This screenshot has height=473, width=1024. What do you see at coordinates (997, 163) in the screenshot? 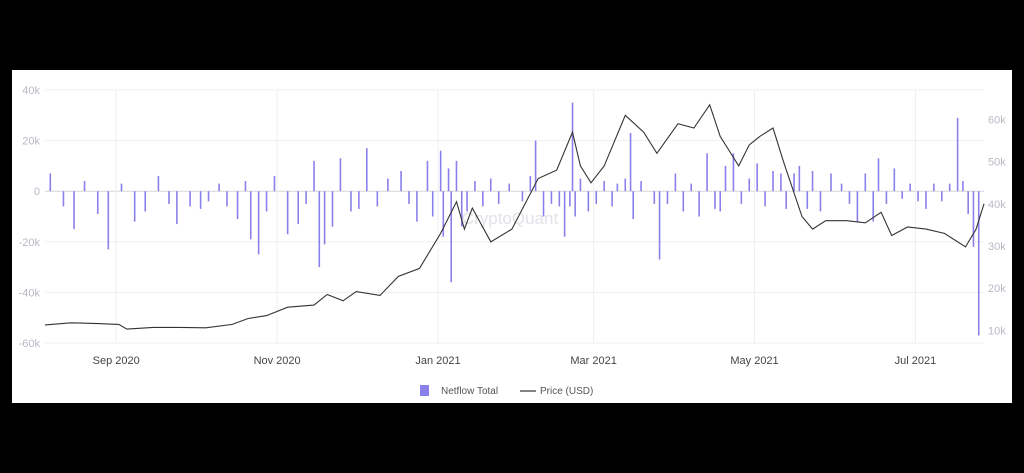
I see `right-tick-label: 50k` at bounding box center [997, 163].